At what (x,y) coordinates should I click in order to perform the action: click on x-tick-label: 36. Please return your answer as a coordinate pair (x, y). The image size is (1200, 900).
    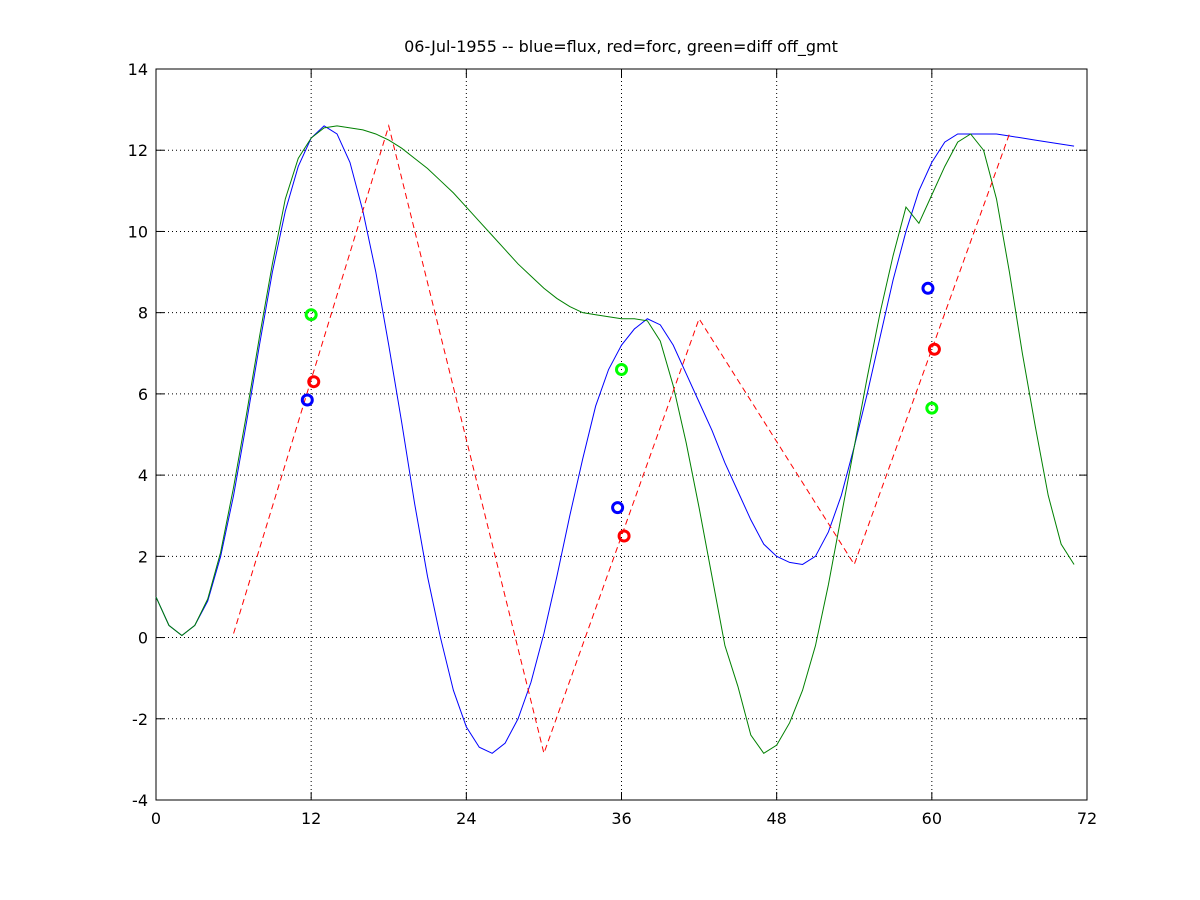
    Looking at the image, I should click on (621, 818).